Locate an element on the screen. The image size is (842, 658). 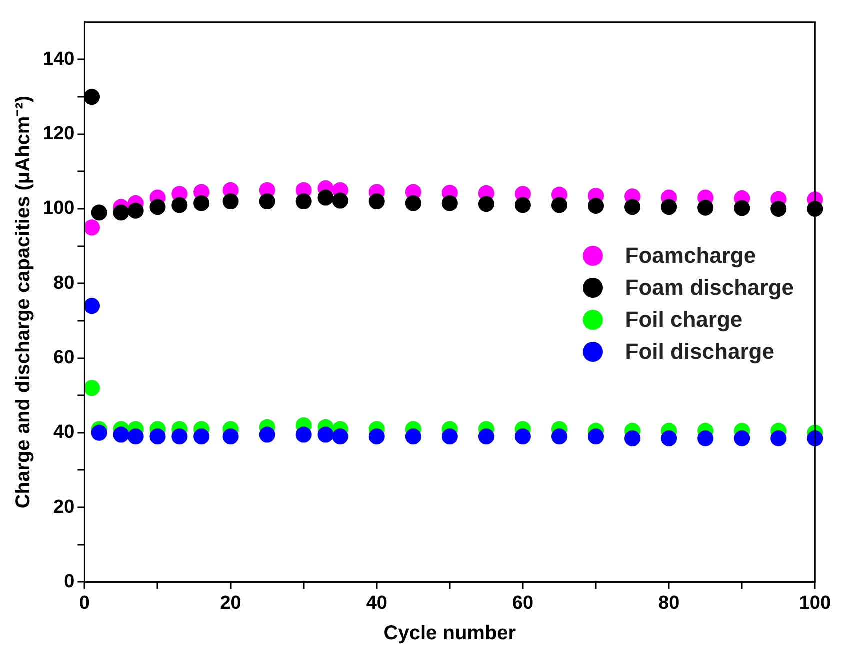
x-tick-label: 40 is located at coordinates (377, 603).